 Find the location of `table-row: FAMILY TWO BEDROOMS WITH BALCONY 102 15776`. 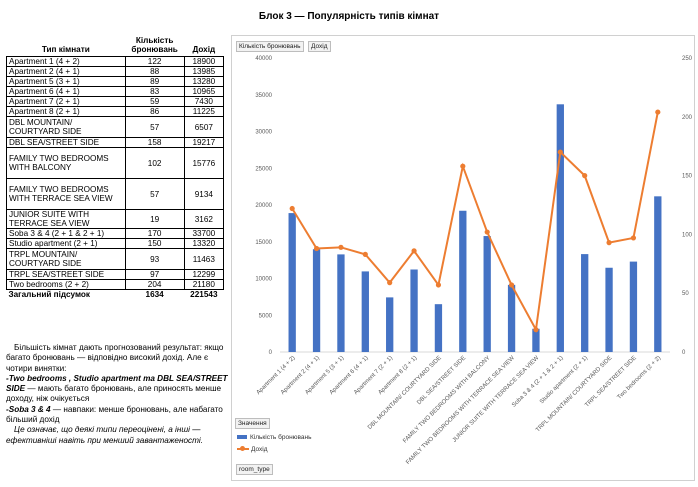

table-row: FAMILY TWO BEDROOMS WITH BALCONY 102 15776 is located at coordinates (115, 163).